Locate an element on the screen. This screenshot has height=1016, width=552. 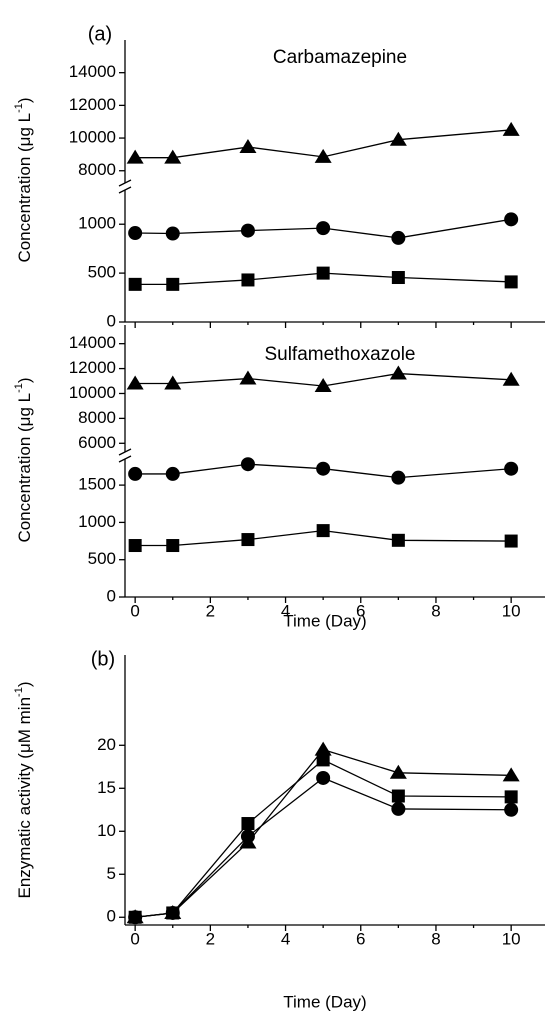
y-tick-label: 20 is located at coordinates (106, 744).